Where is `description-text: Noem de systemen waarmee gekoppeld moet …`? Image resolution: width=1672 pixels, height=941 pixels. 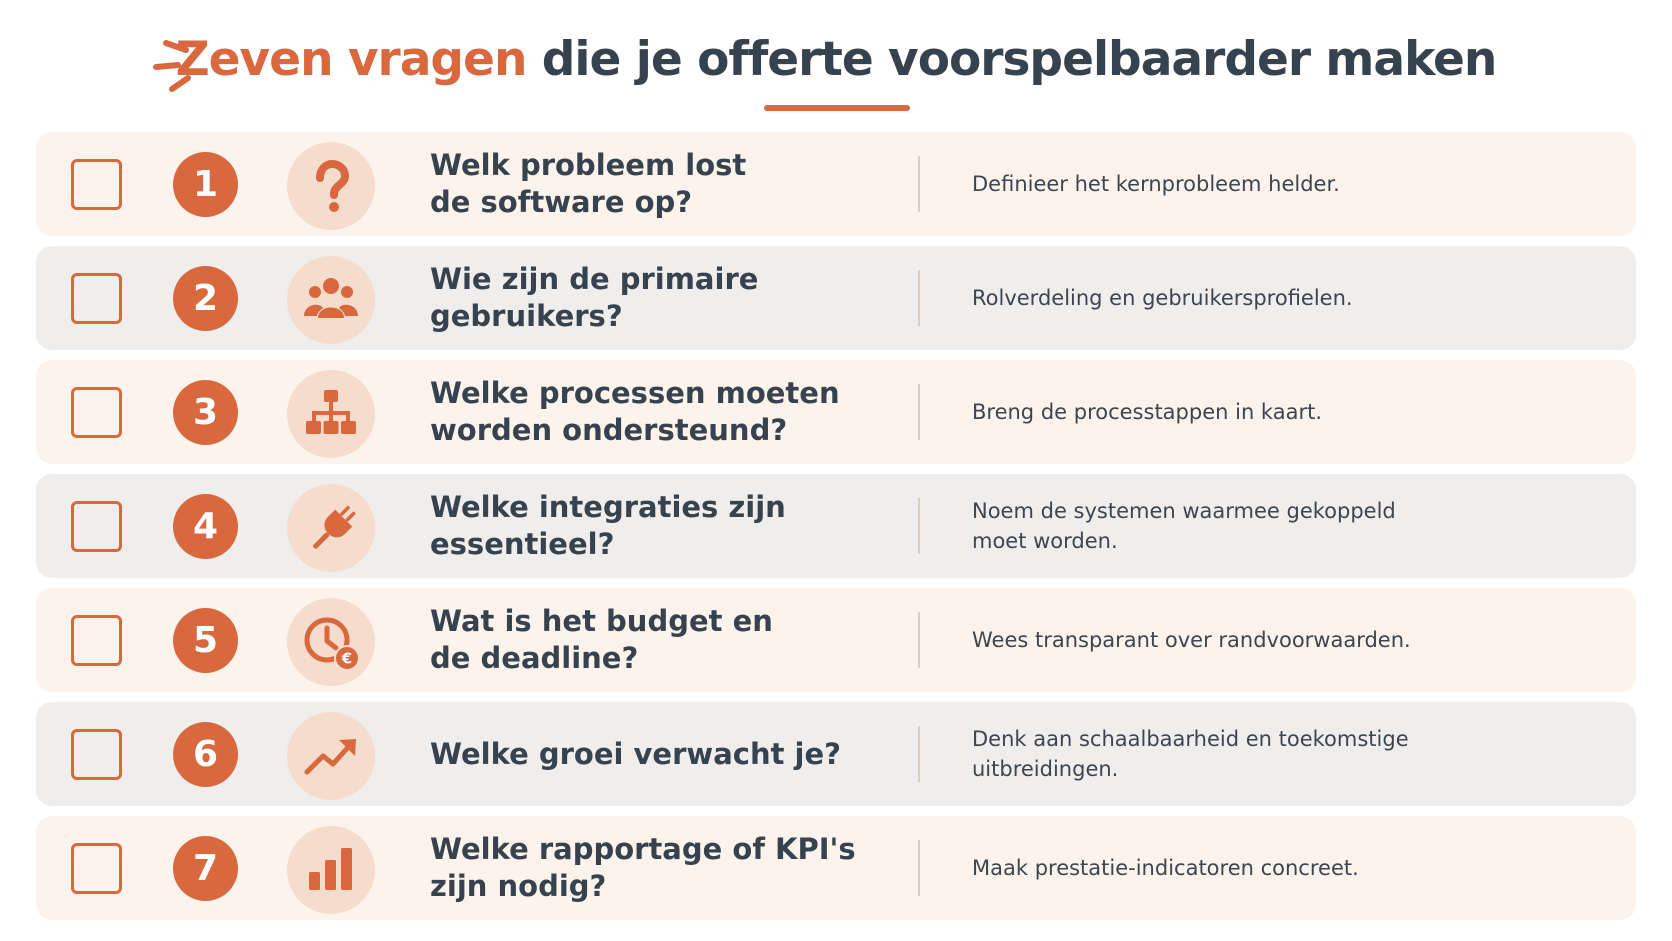
description-text: Noem de systemen waarmee gekoppeld moet … is located at coordinates (1184, 526).